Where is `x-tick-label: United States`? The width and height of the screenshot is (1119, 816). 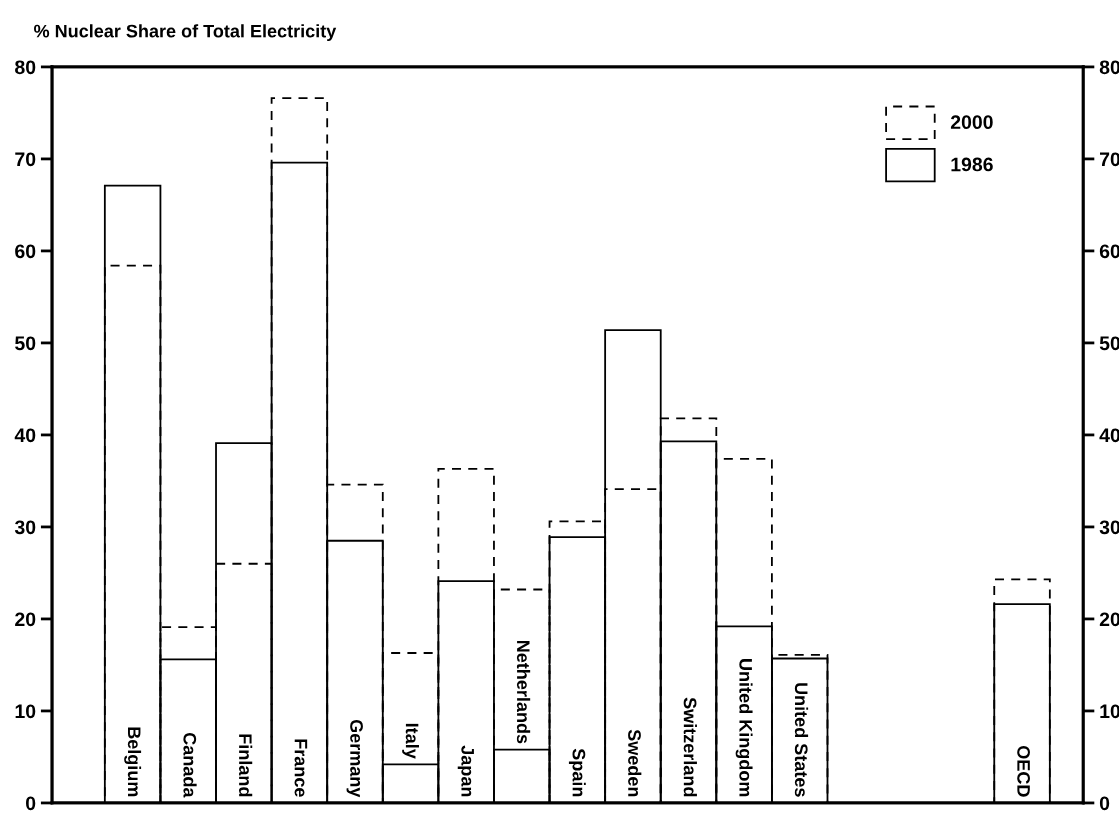 x-tick-label: United States is located at coordinates (801, 740).